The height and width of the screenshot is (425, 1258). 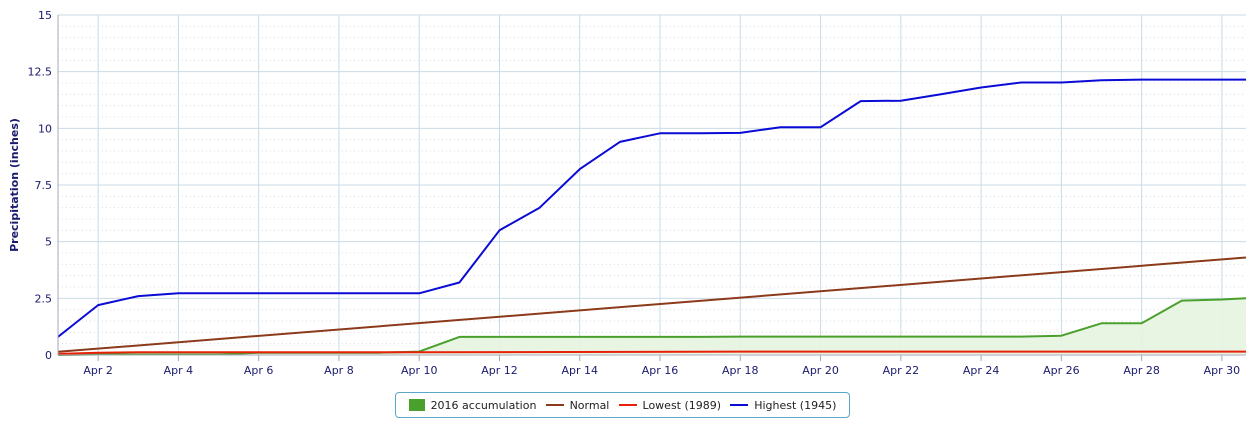 What do you see at coordinates (40, 72) in the screenshot?
I see `y-tick-label: 12.5` at bounding box center [40, 72].